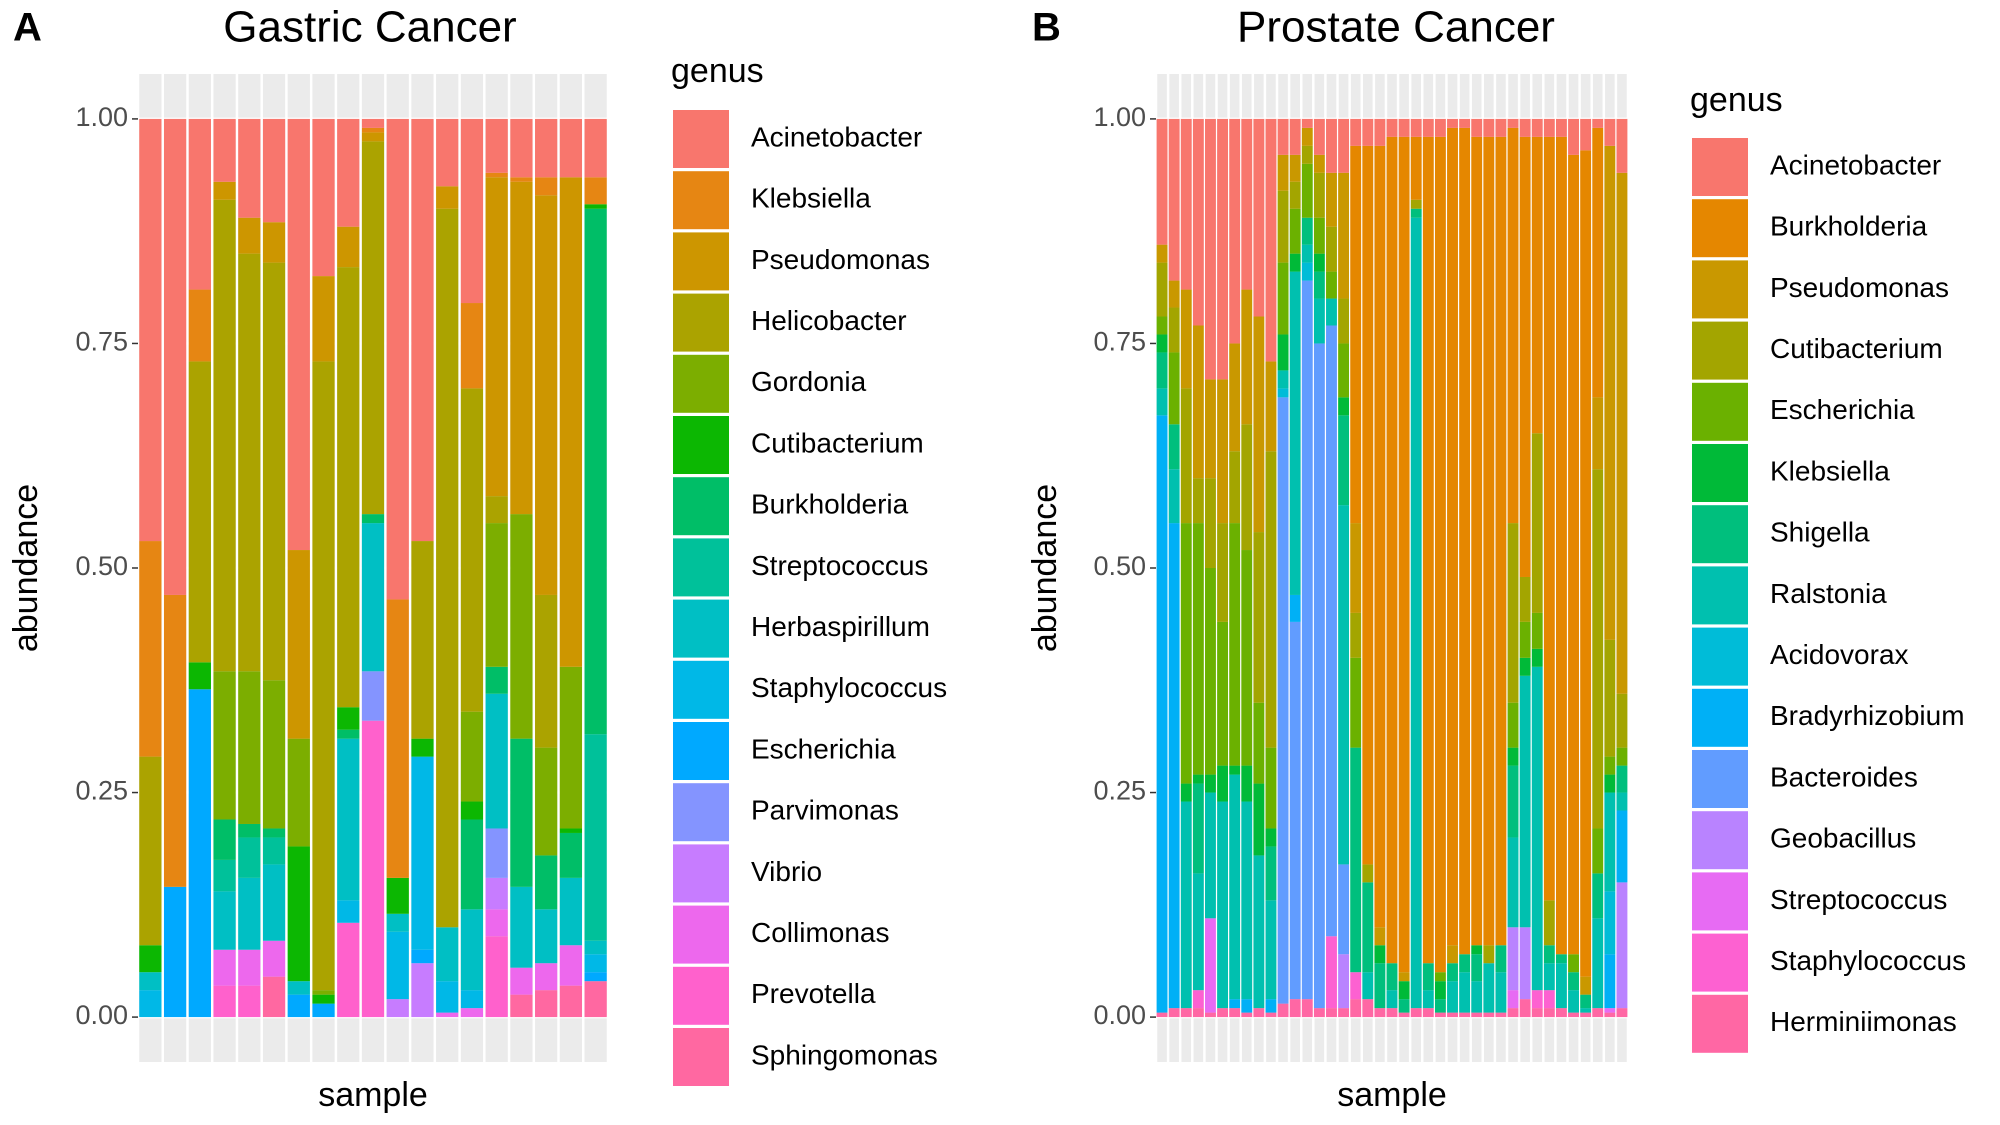 This screenshot has height=1125, width=2000. I want to click on y-tick-label: 0.00, so click(101, 1015).